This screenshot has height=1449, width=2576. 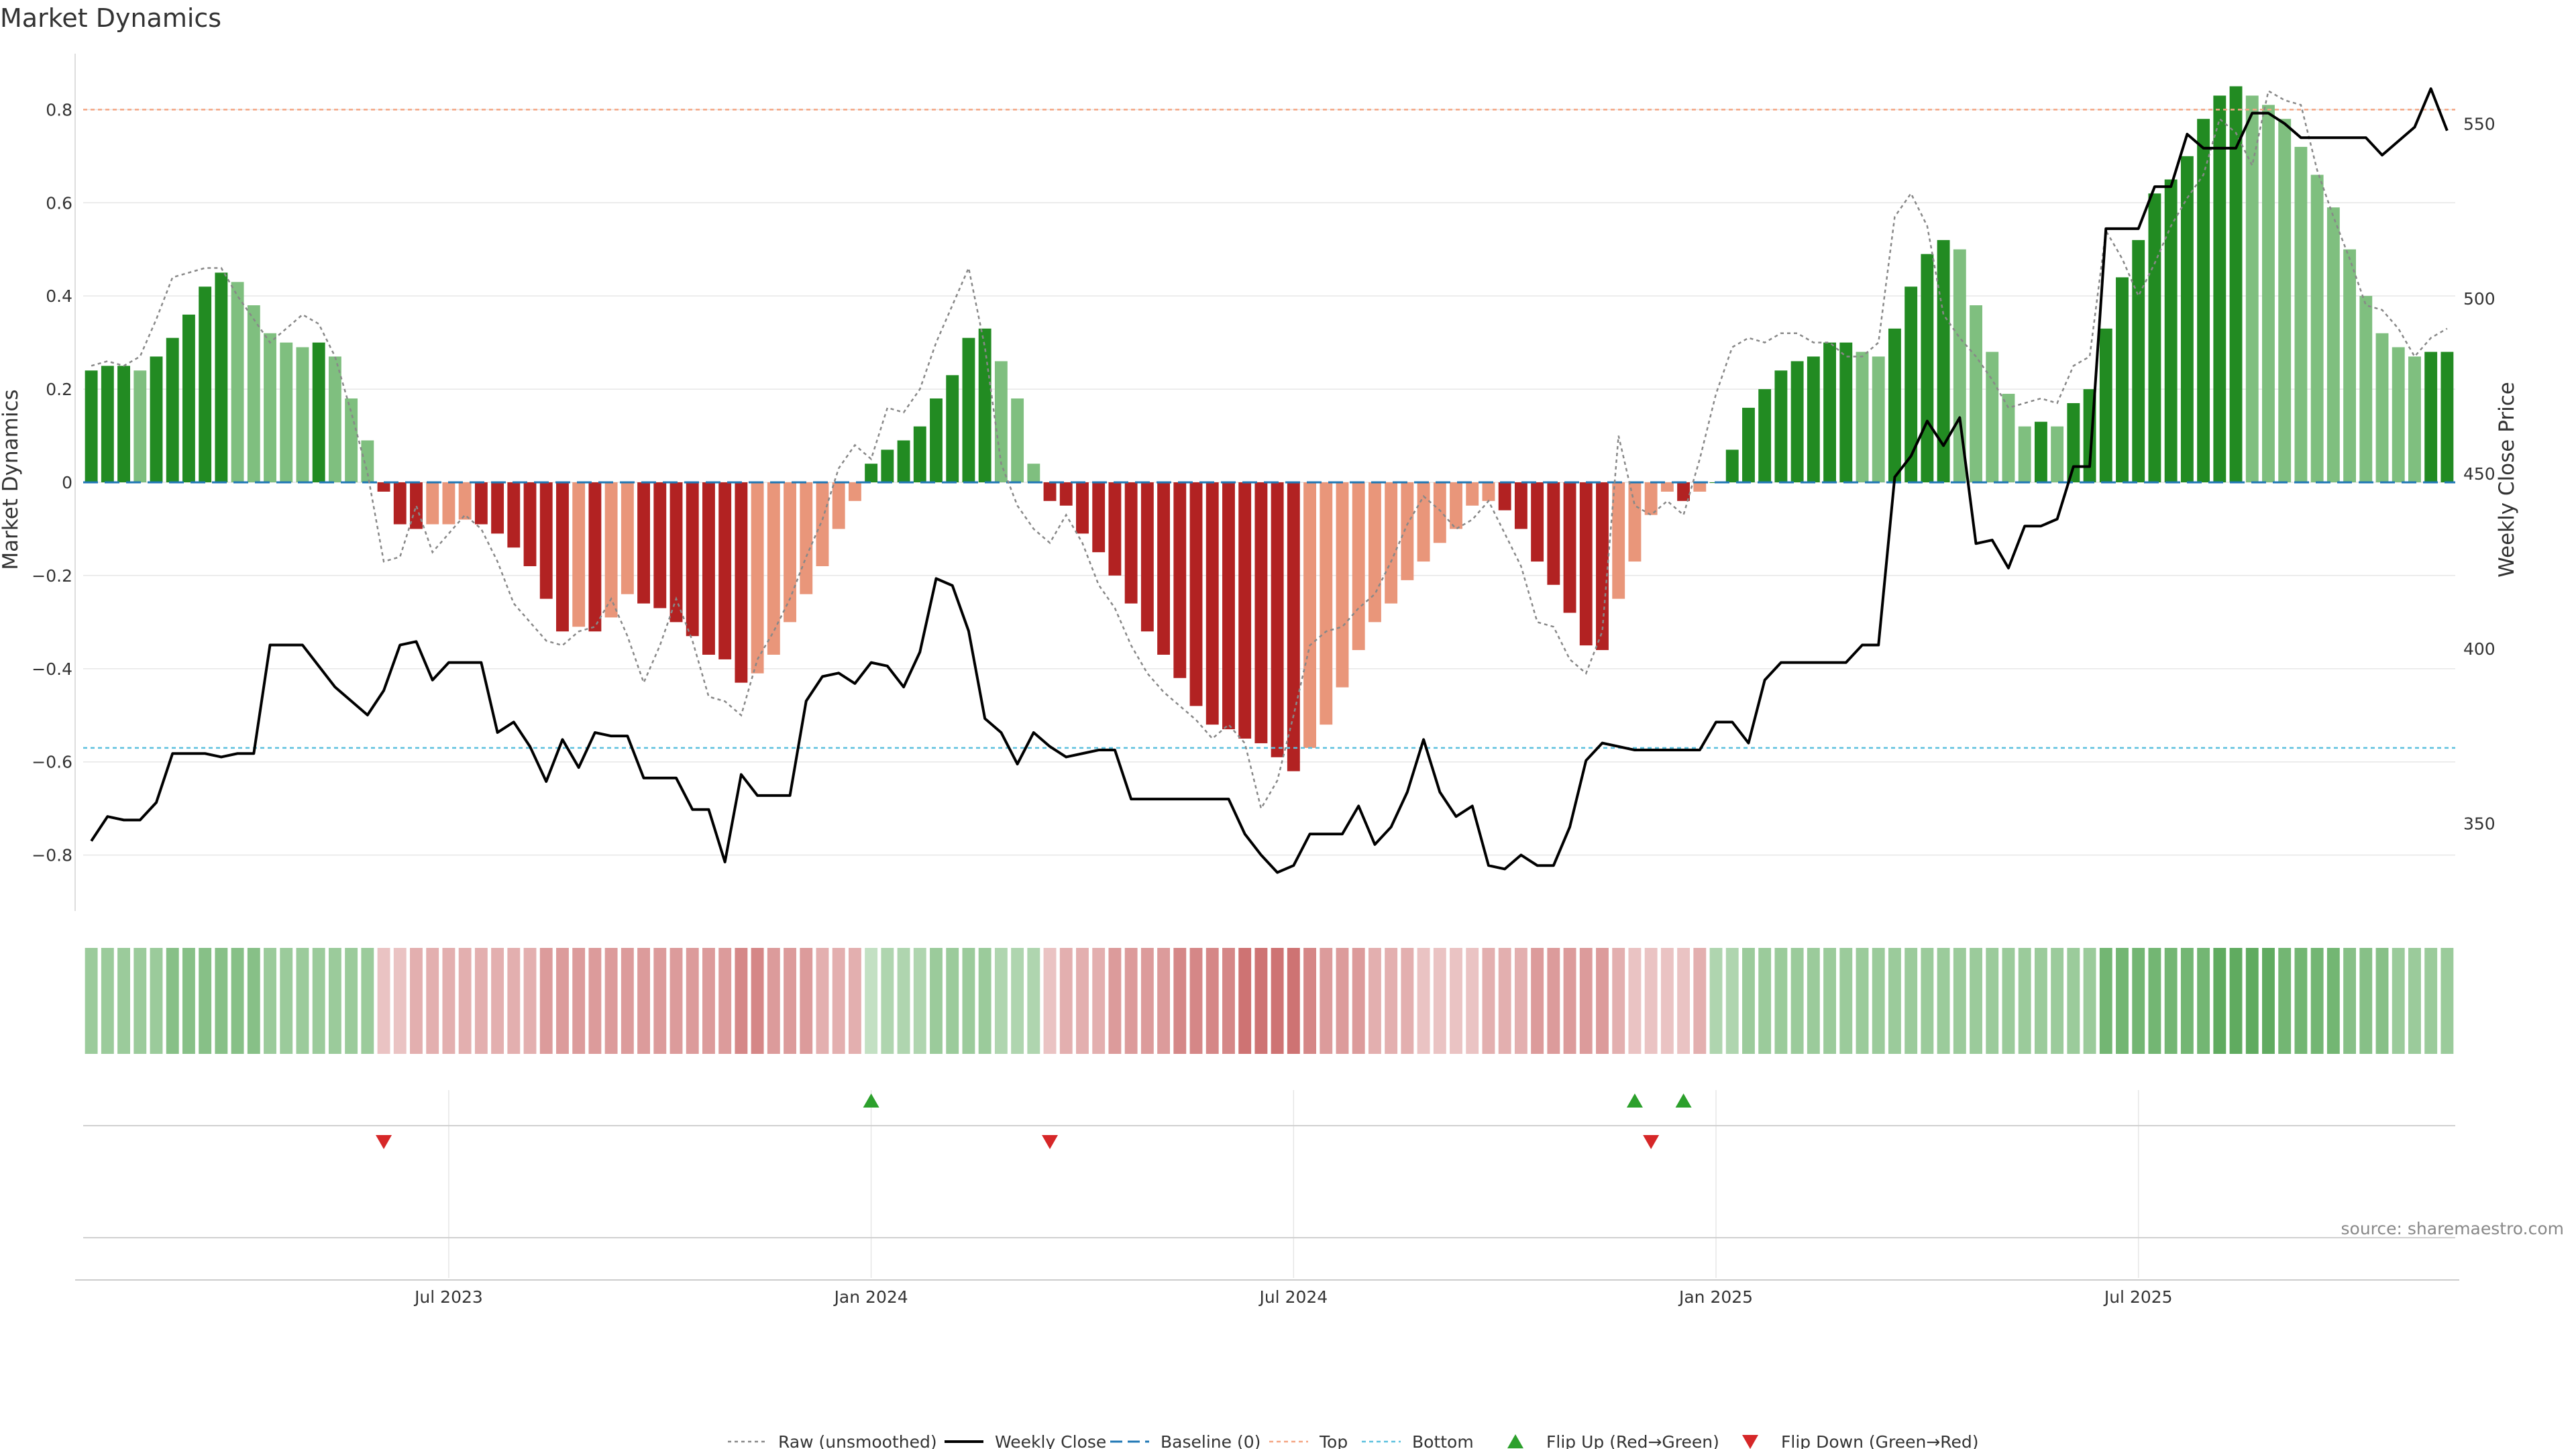 What do you see at coordinates (1632, 1440) in the screenshot?
I see `legend-label: Flip Up (Red→Green)` at bounding box center [1632, 1440].